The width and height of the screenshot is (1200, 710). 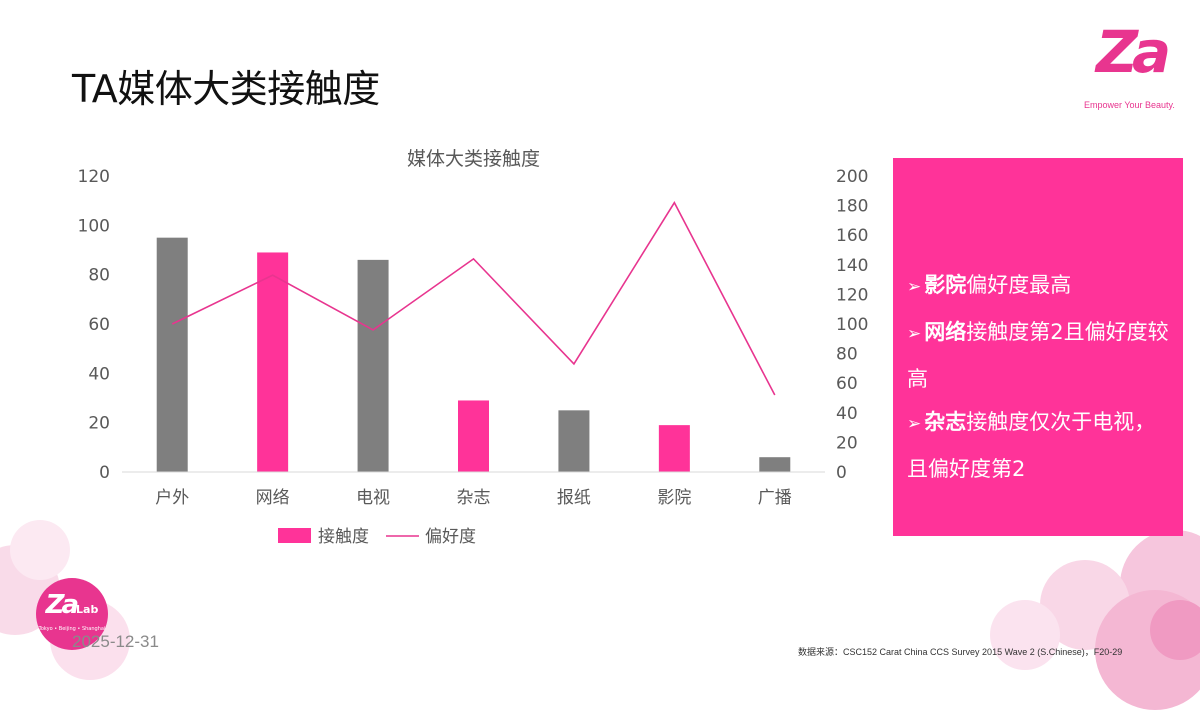 I want to click on za-lab-badge: ZaLab Tokyo • Beijing • Shanghai, so click(x=72, y=614).